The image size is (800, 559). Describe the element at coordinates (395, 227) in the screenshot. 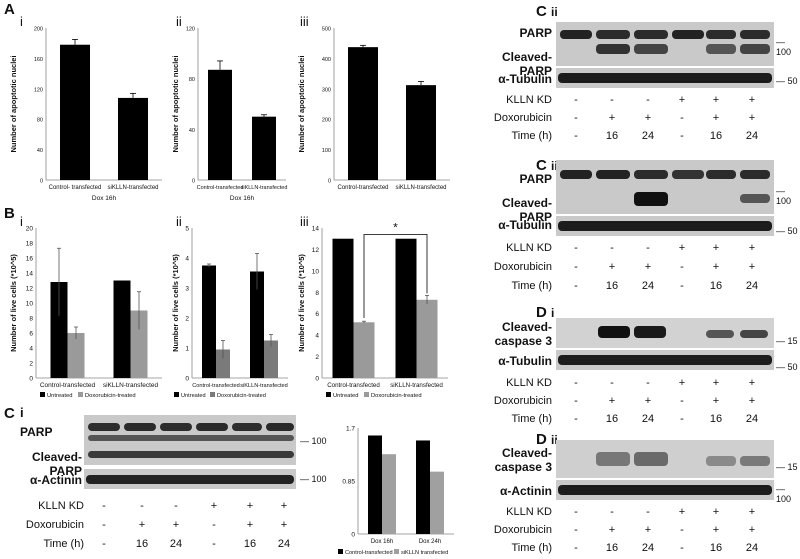

I see `significance-star: *` at that location.